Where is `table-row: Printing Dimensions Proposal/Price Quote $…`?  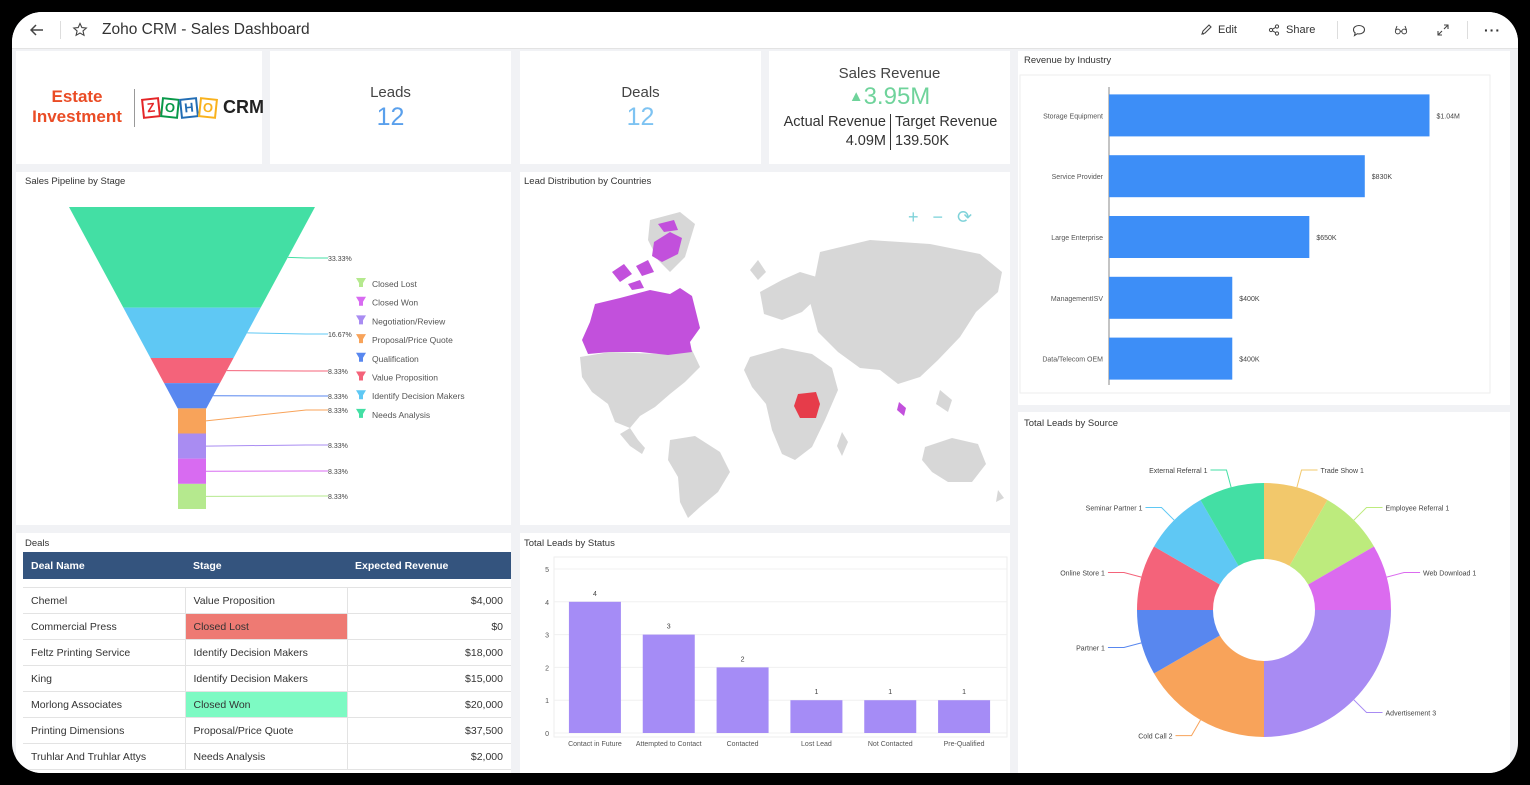
table-row: Printing Dimensions Proposal/Price Quote $… is located at coordinates (267, 730).